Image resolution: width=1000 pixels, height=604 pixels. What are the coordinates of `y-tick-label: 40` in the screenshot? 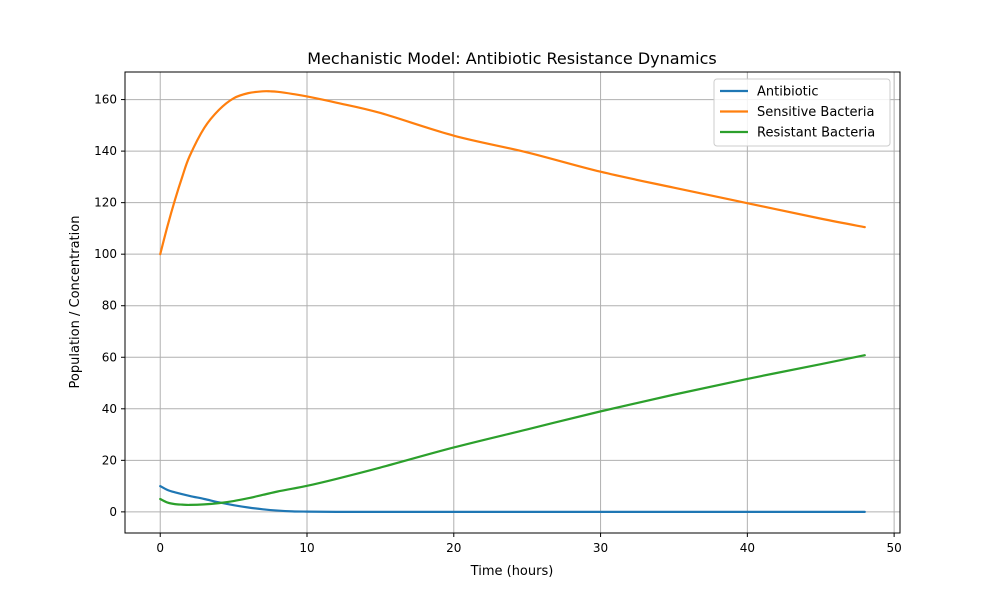 It's located at (109, 409).